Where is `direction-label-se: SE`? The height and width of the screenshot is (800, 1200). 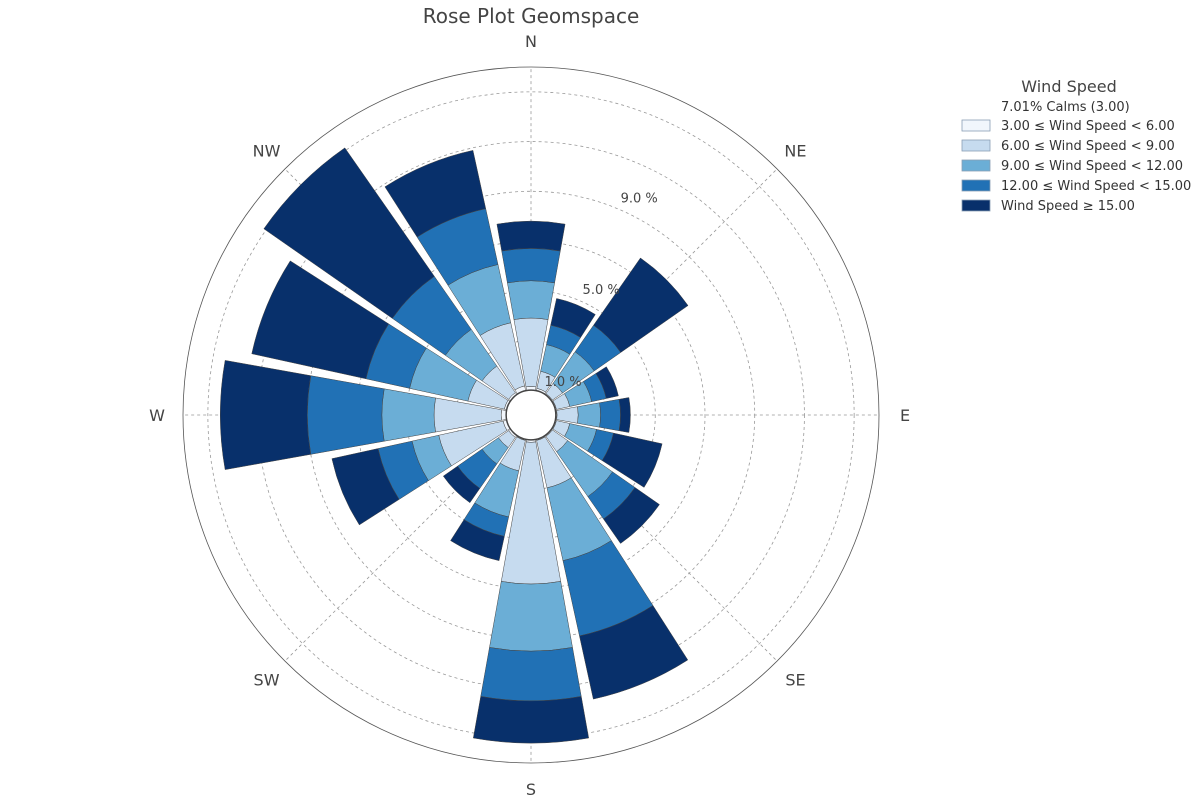 direction-label-se: SE is located at coordinates (795, 679).